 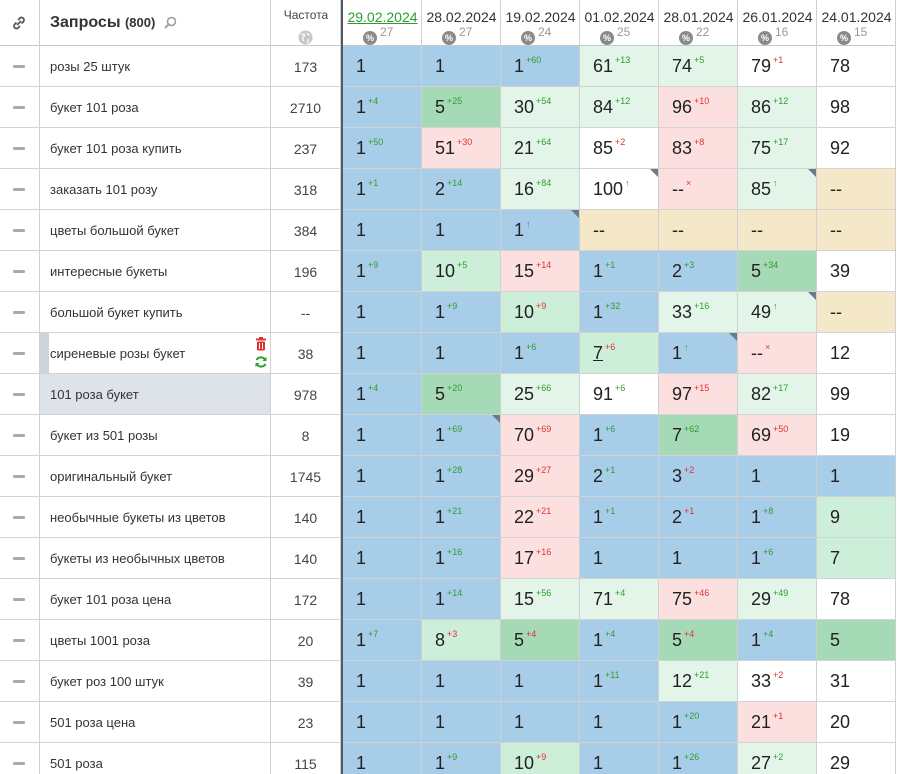 What do you see at coordinates (619, 312) in the screenshot?
I see `position-cell: 1 +32` at bounding box center [619, 312].